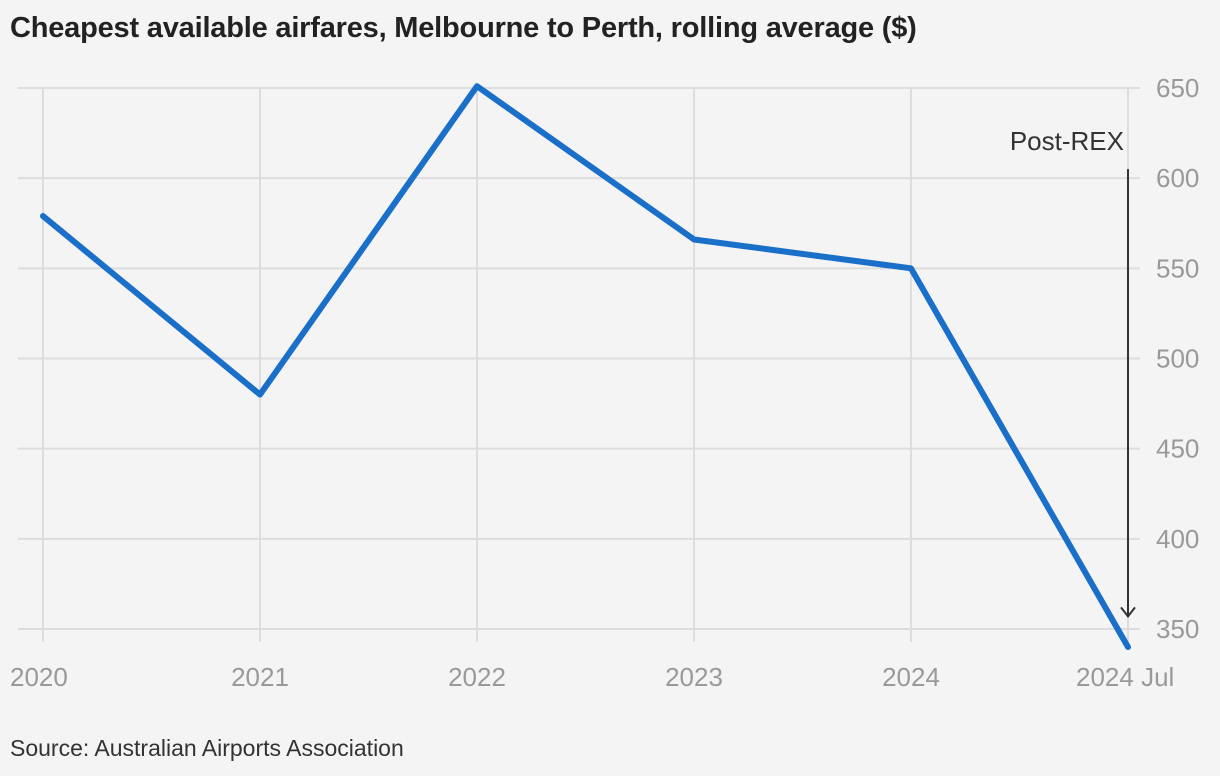 This screenshot has width=1220, height=776. What do you see at coordinates (1073, 372) in the screenshot?
I see `annotation-post-rex: Post-REX` at bounding box center [1073, 372].